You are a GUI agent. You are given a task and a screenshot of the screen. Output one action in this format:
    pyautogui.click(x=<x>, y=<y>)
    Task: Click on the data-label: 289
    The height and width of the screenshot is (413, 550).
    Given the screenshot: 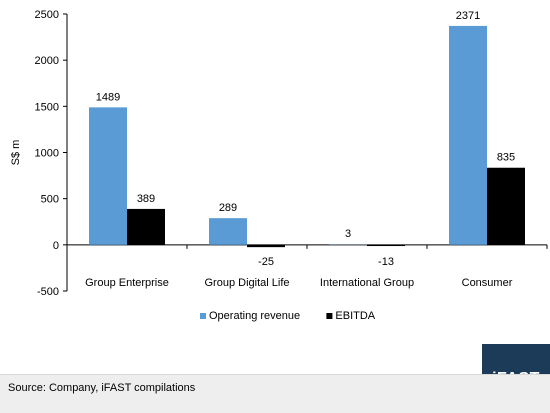 What is the action you would take?
    pyautogui.click(x=228, y=208)
    